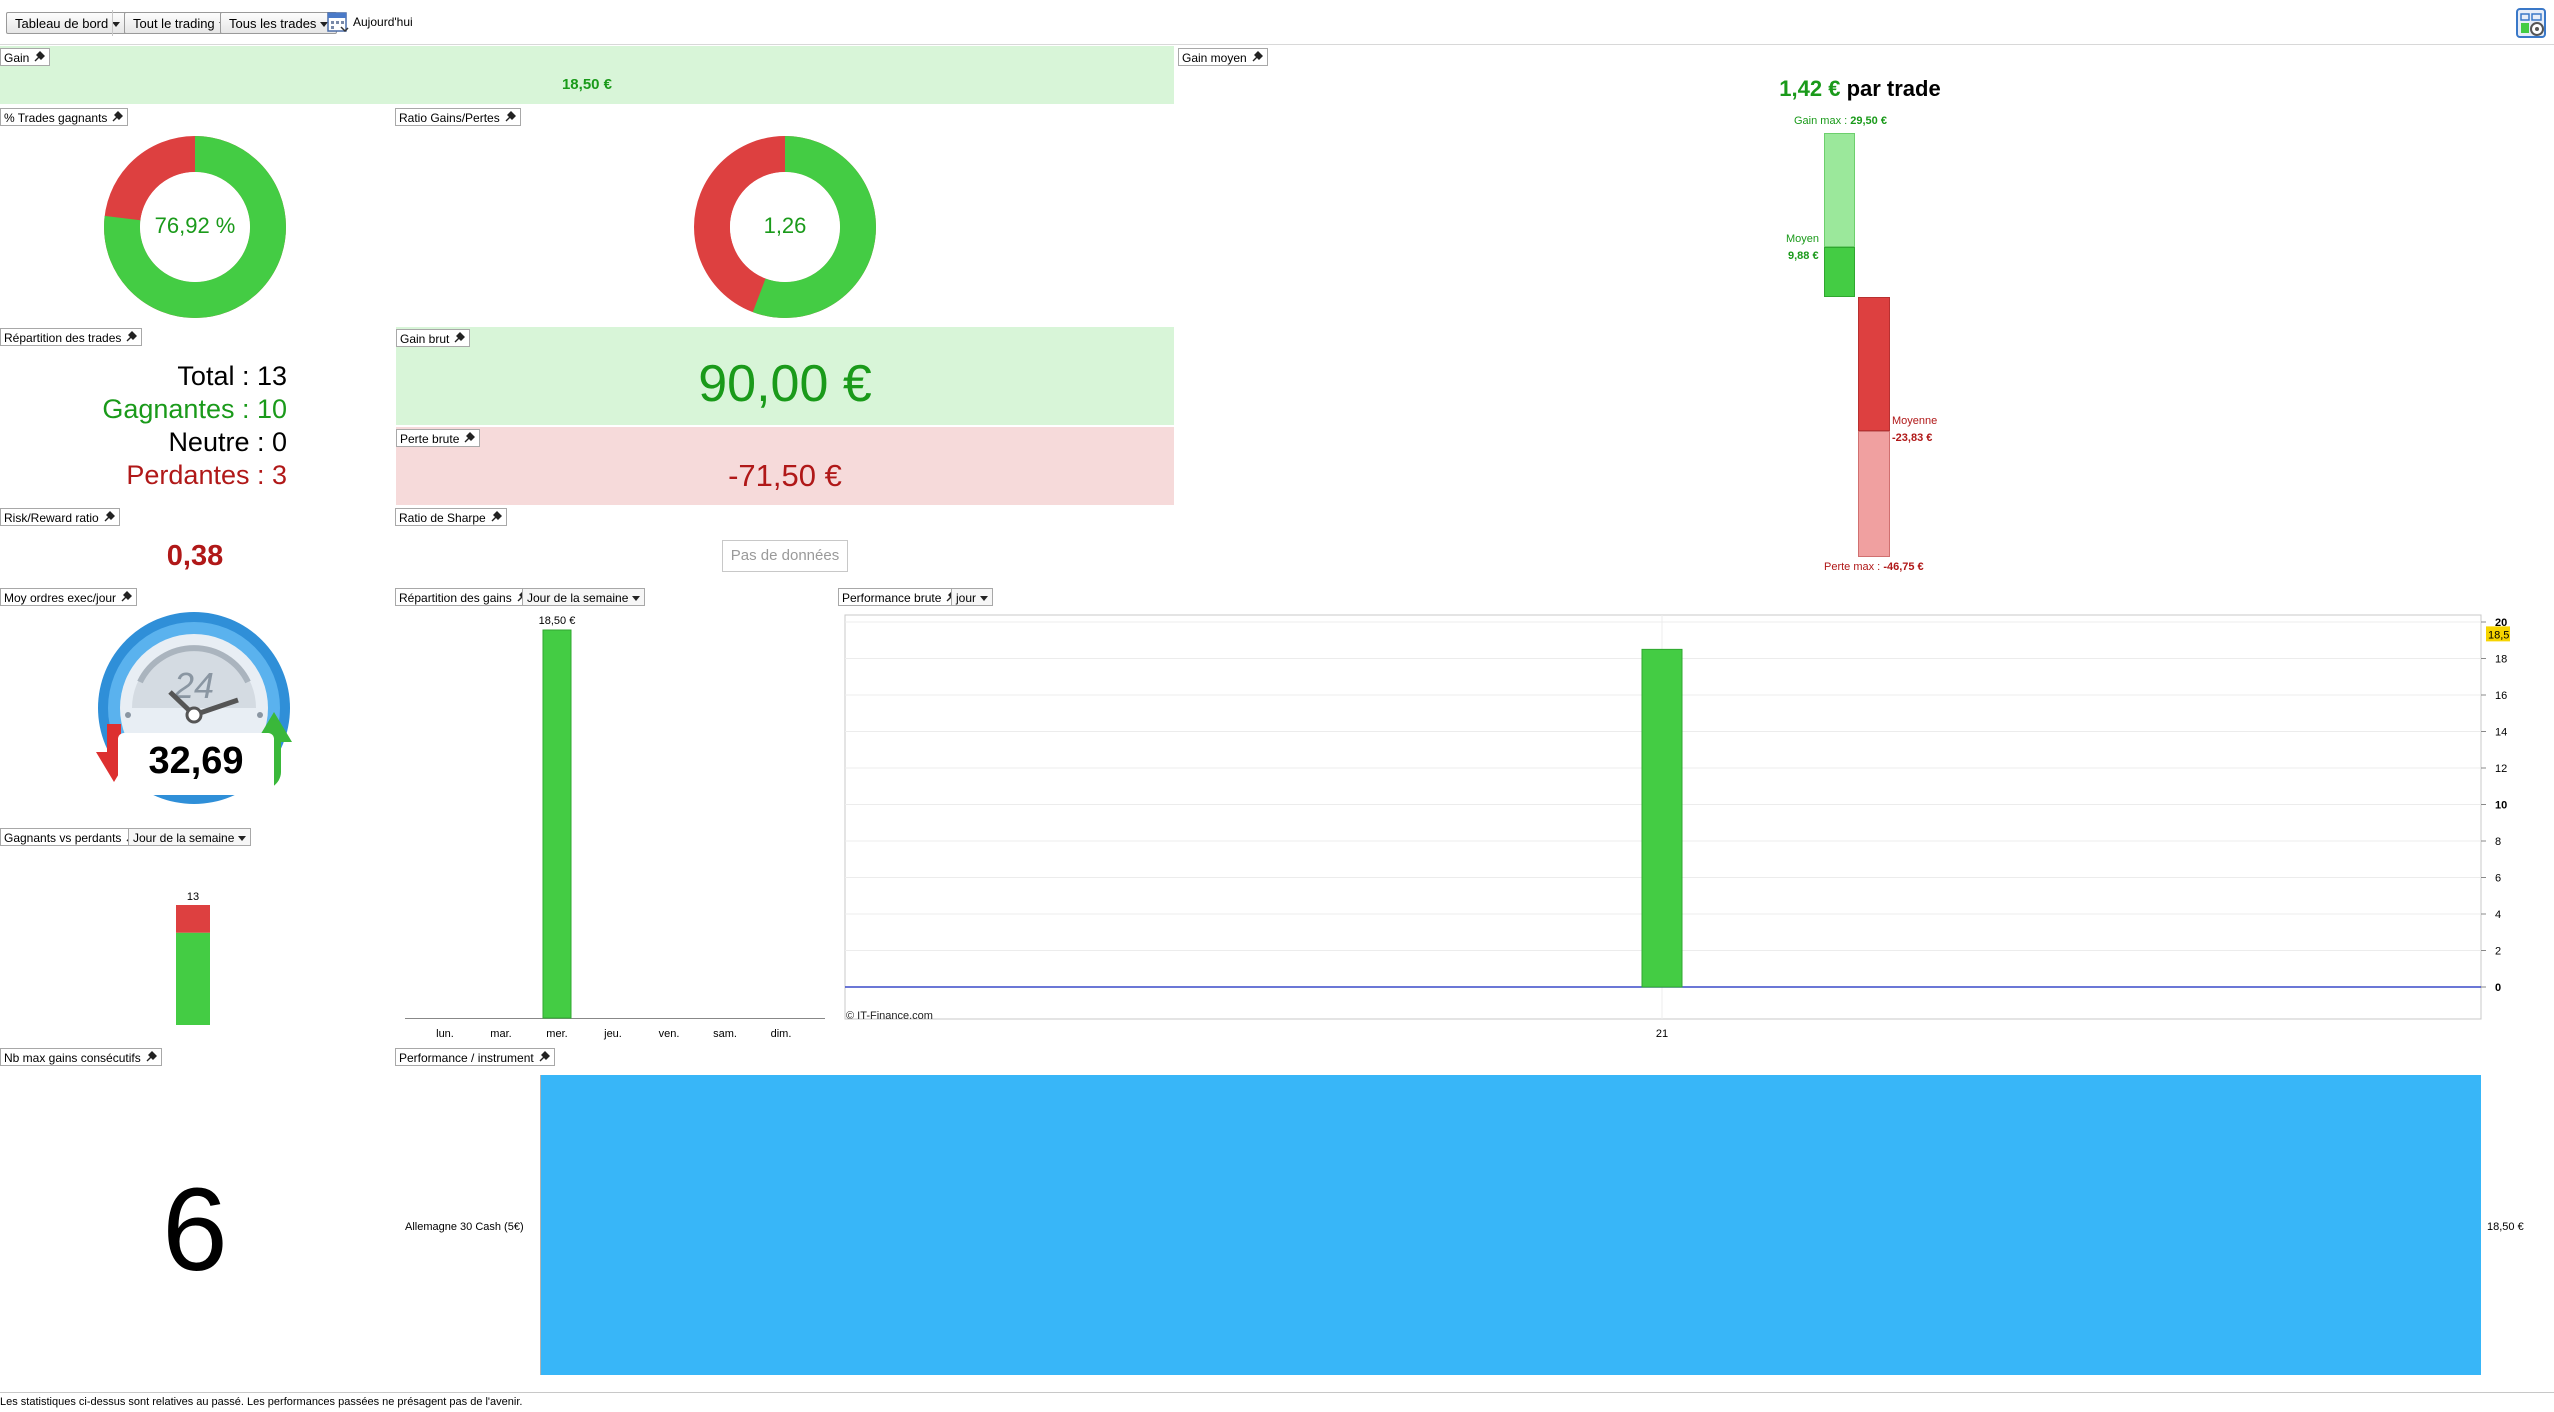 This screenshot has width=2554, height=1412. I want to click on trading-filter-dropdown: Tout le trading, so click(180, 23).